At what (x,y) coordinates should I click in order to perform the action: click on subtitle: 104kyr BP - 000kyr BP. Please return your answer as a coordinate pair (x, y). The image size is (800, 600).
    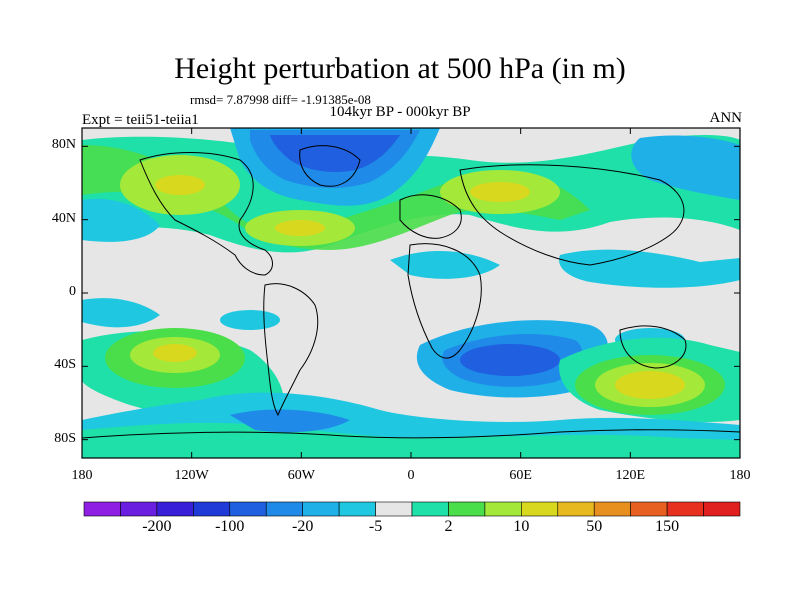
    Looking at the image, I should click on (400, 112).